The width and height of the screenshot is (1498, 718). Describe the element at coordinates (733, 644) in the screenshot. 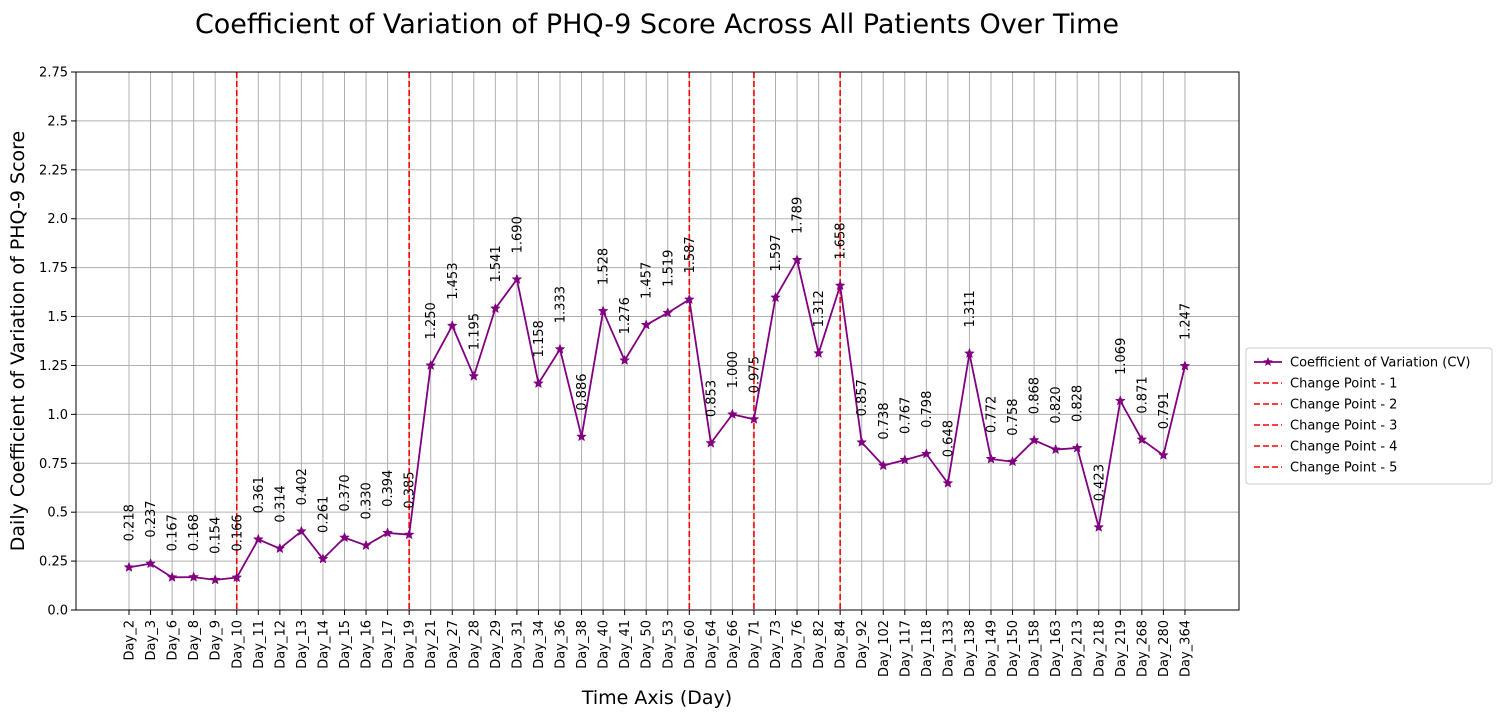

I see `x-tick-label: Day_66` at that location.